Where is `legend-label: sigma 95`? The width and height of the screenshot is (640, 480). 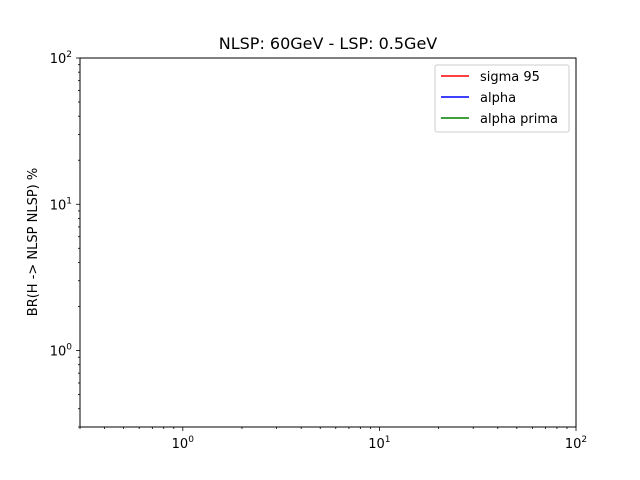
legend-label: sigma 95 is located at coordinates (510, 77).